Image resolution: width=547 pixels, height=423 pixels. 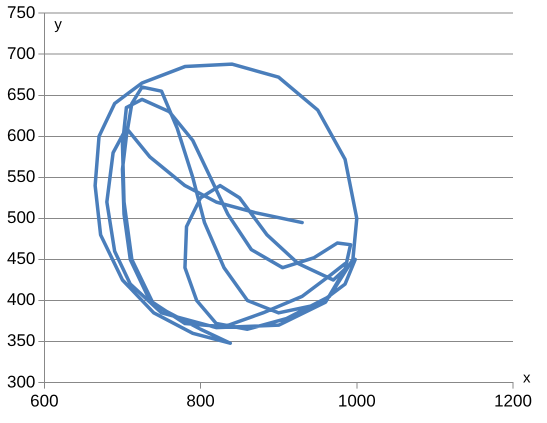 What do you see at coordinates (21, 340) in the screenshot?
I see `y-tick-label: 350` at bounding box center [21, 340].